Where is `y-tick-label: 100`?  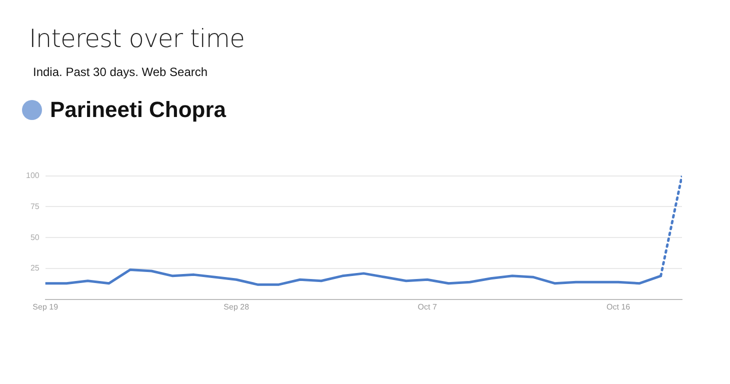 y-tick-label: 100 is located at coordinates (33, 175).